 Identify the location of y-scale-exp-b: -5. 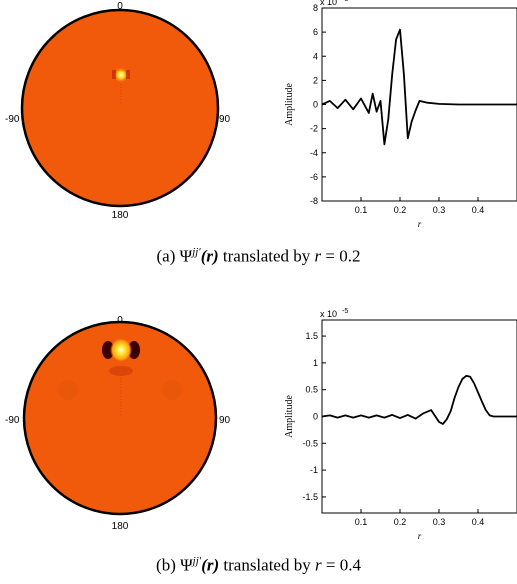
(345, 311).